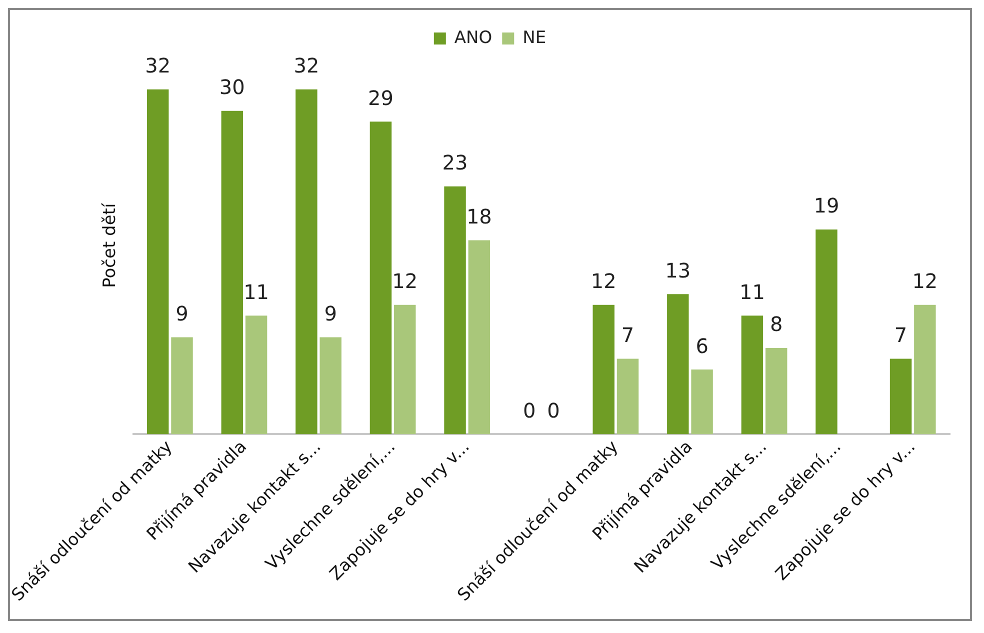  Describe the element at coordinates (473, 38) in the screenshot. I see `legend-label: ANO` at that location.